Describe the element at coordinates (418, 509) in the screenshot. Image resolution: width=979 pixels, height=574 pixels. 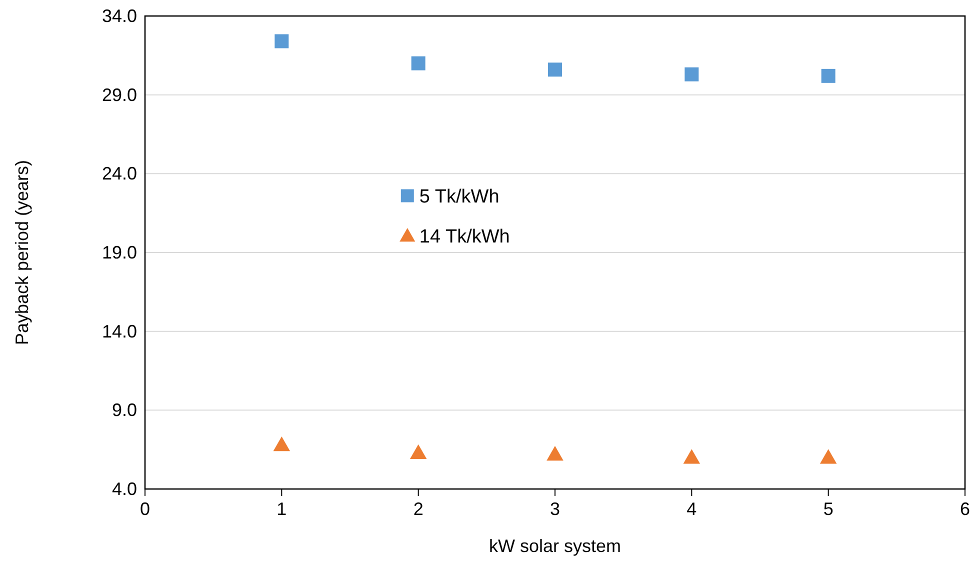
I see `x-tick-label: 2` at that location.